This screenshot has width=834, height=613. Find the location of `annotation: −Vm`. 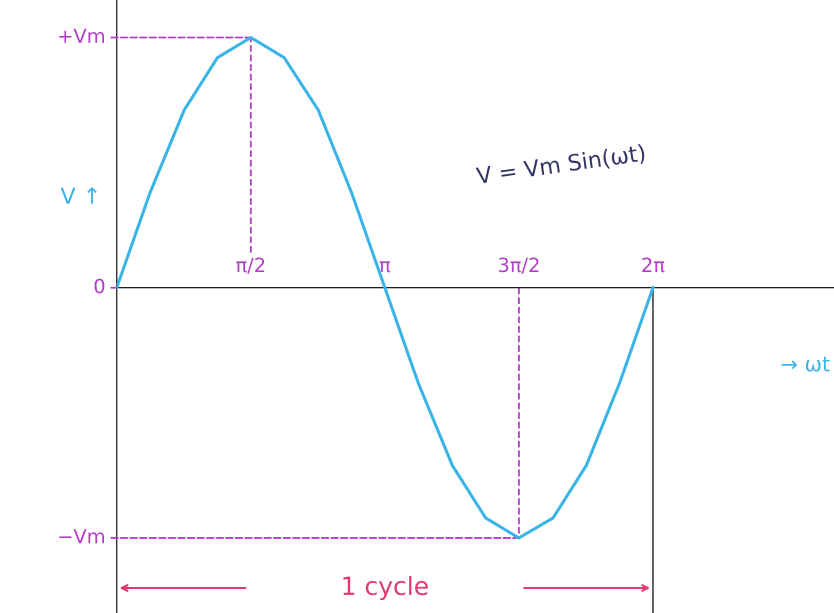

annotation: −Vm is located at coordinates (81, 536).